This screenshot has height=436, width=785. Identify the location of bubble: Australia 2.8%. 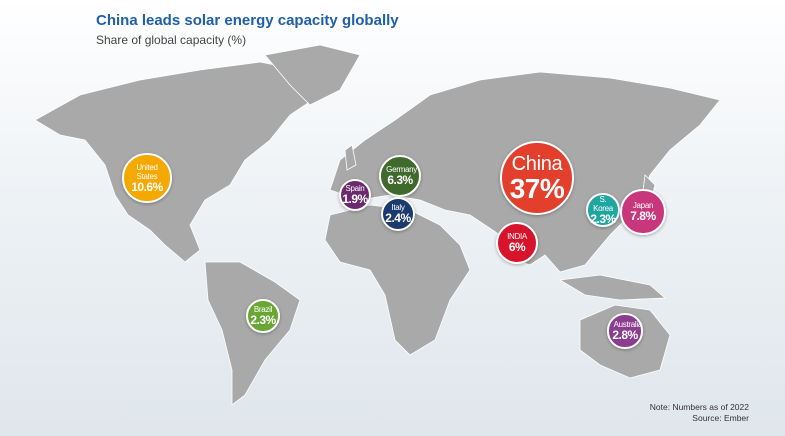
(625, 331).